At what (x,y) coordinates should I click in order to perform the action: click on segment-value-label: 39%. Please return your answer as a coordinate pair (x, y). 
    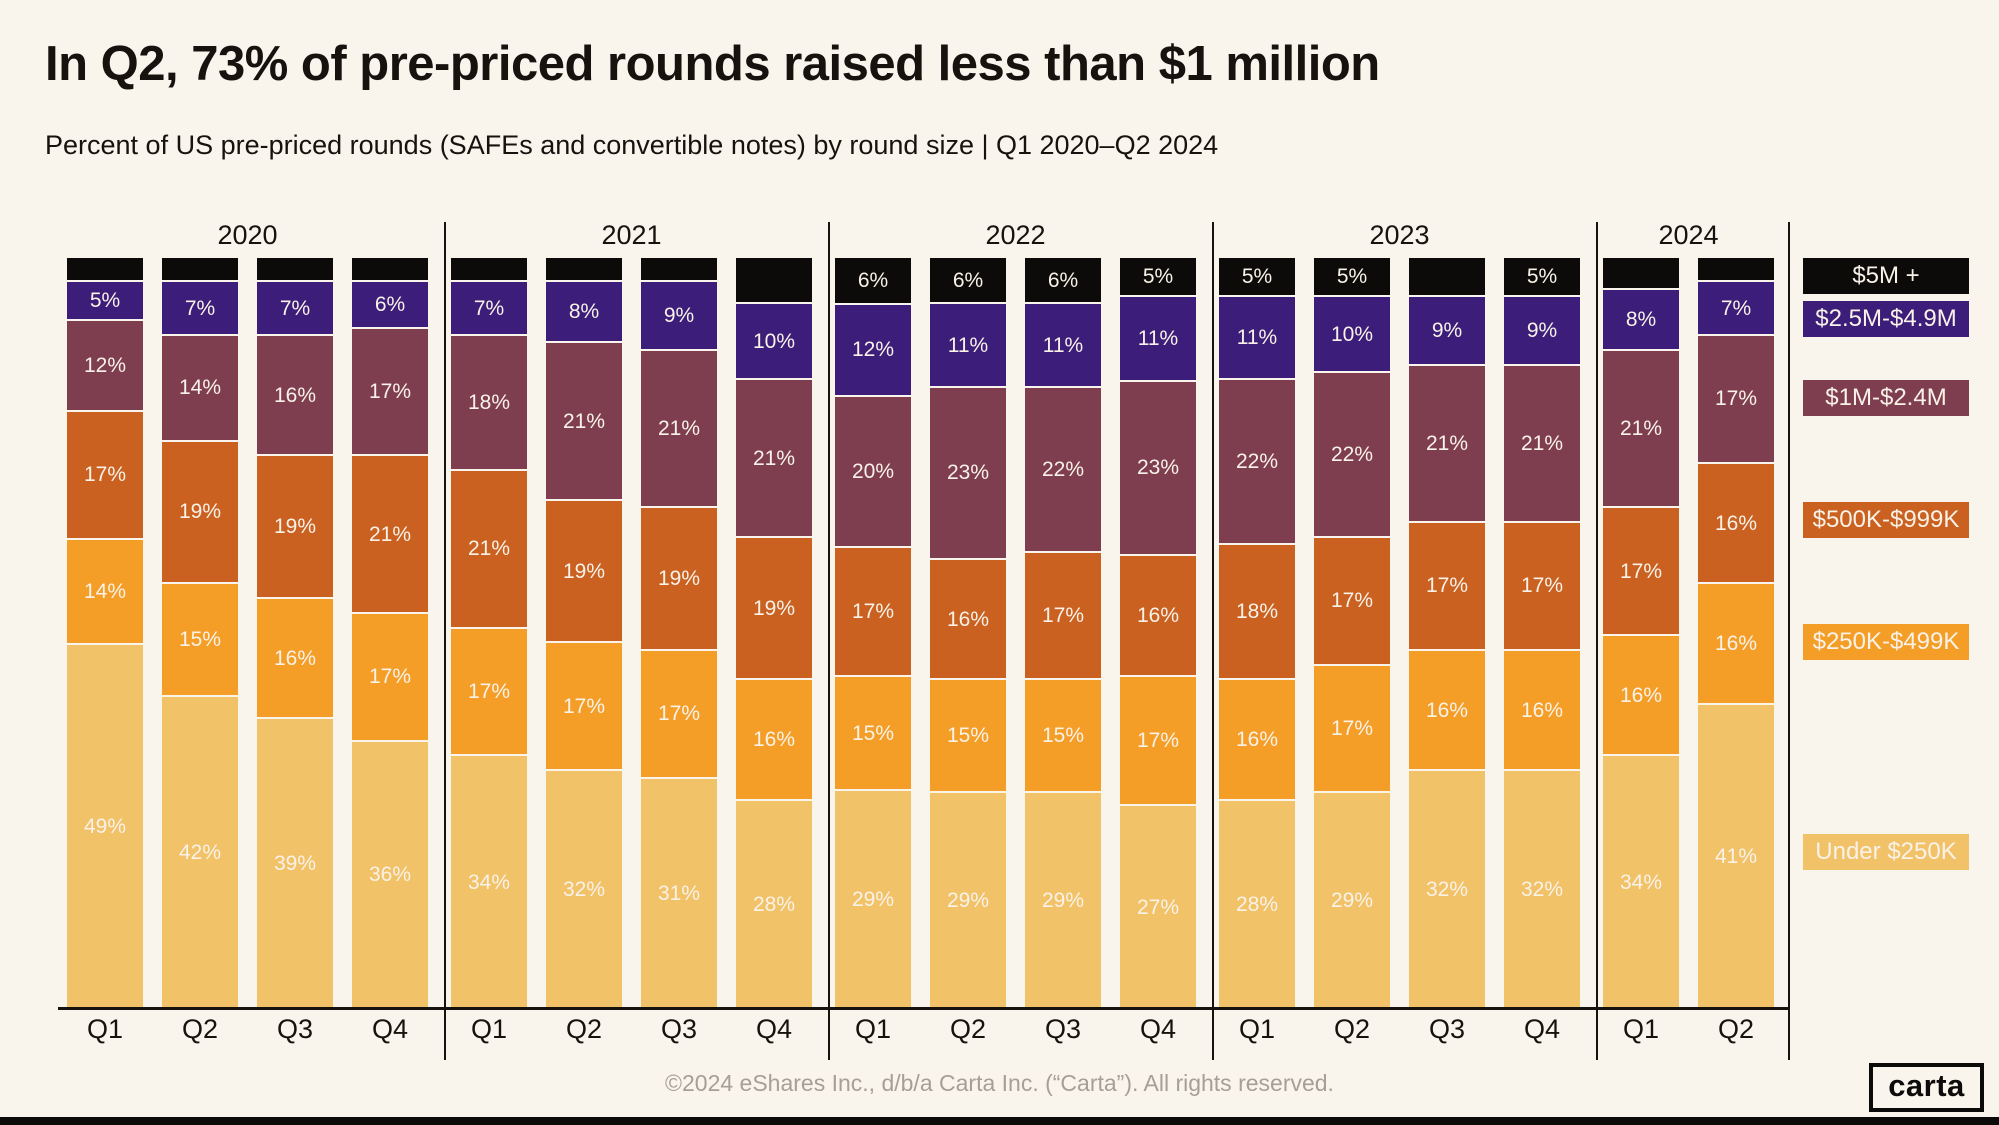
    Looking at the image, I should click on (295, 864).